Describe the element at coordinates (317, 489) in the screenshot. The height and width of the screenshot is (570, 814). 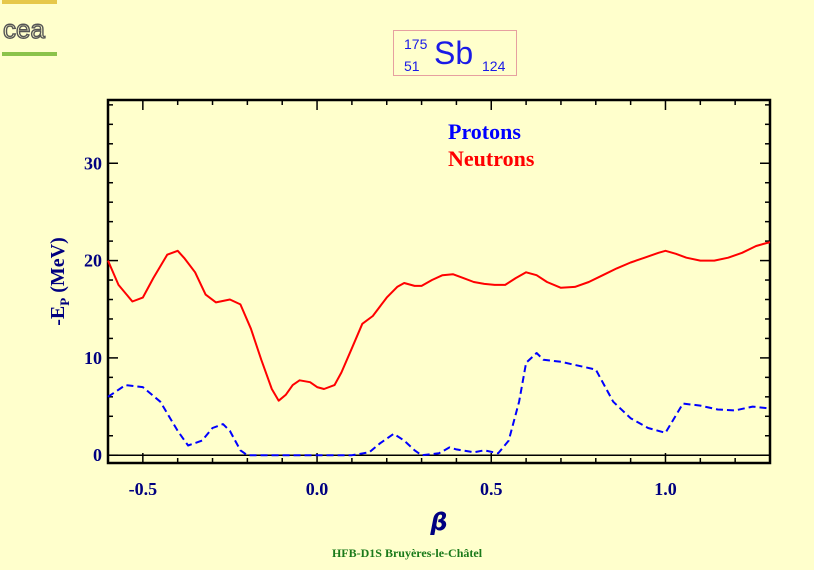
I see `x-tick-label: 0.0` at that location.